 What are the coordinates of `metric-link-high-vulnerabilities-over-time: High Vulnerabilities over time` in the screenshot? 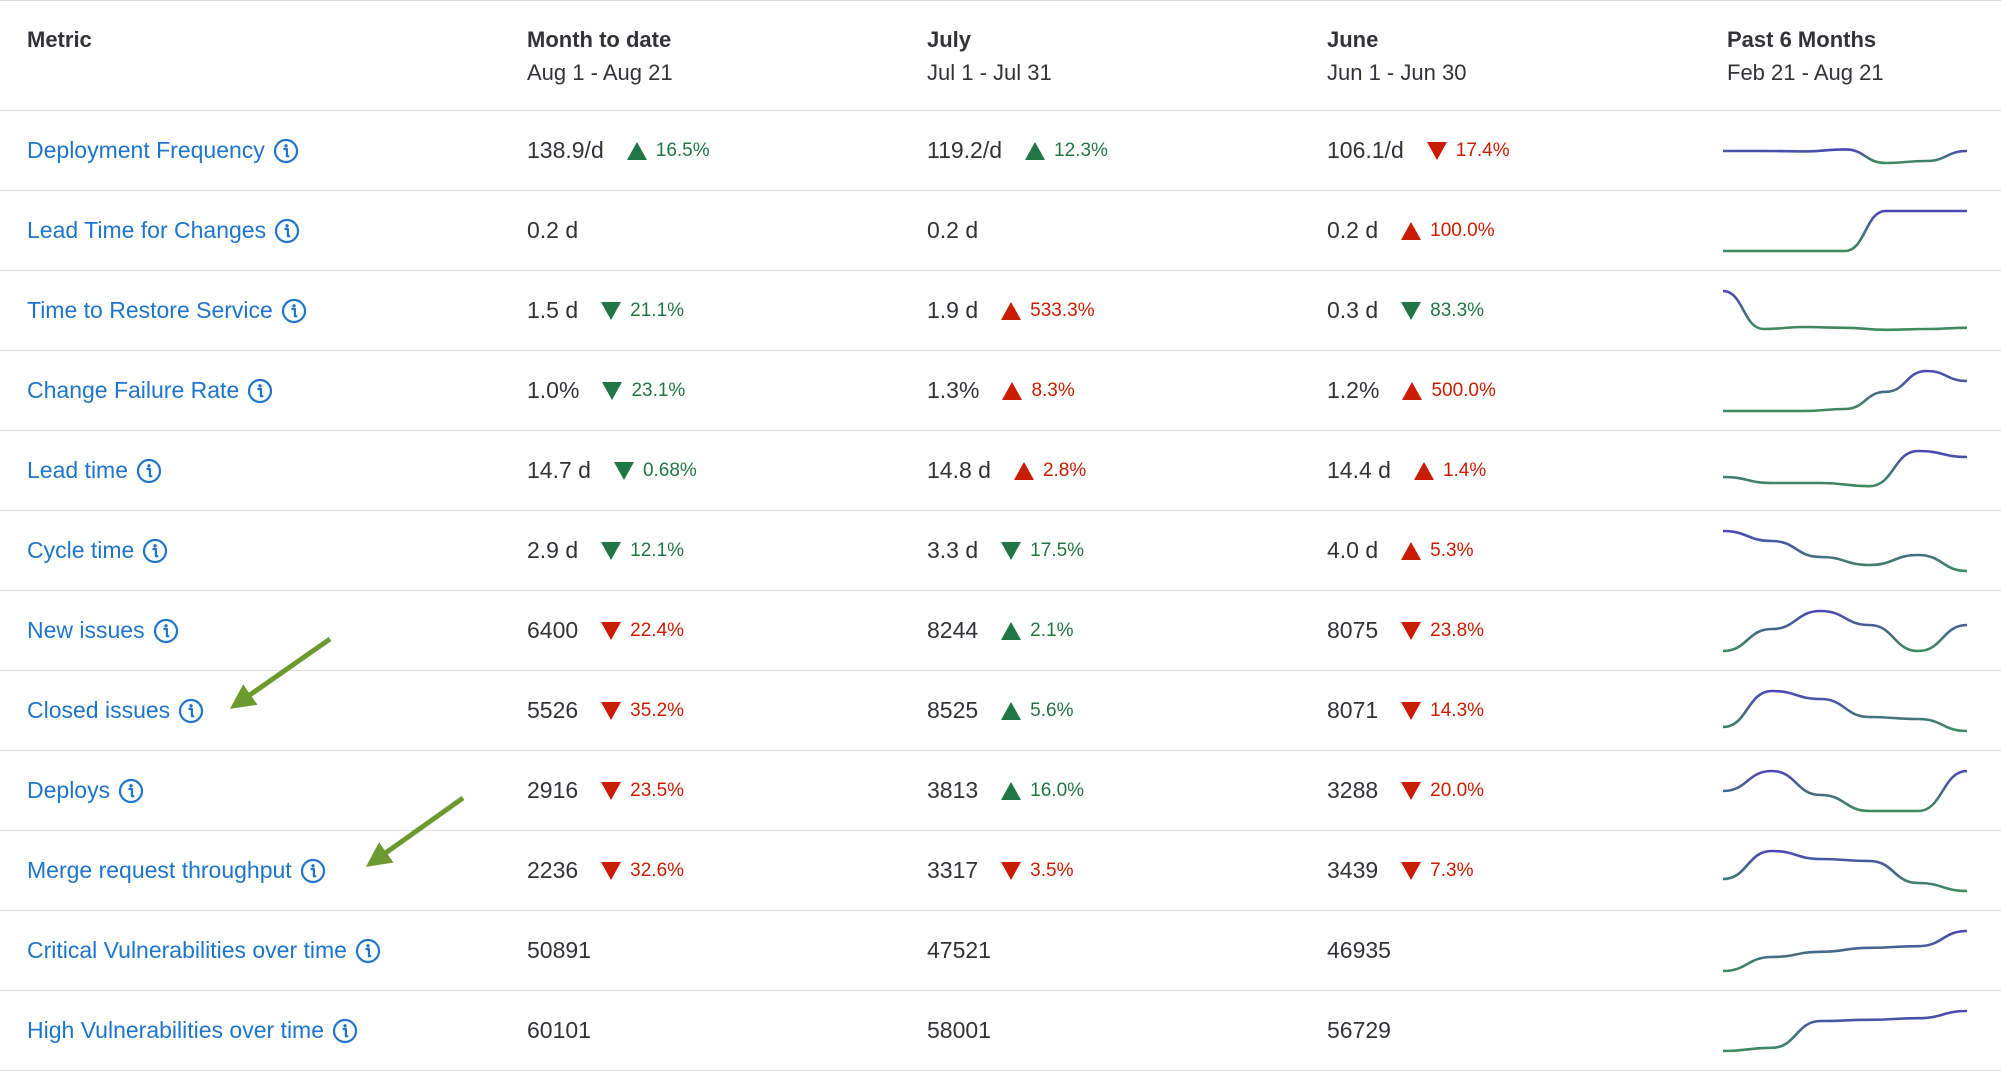 It's located at (192, 1030).